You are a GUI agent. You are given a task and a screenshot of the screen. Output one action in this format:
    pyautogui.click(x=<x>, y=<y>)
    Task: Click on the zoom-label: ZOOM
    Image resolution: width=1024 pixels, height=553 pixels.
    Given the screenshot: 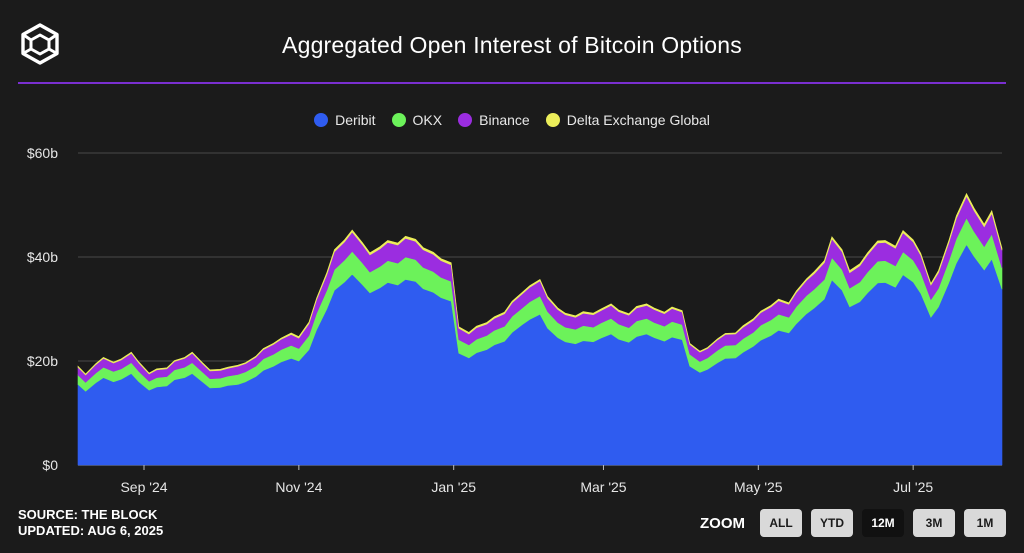 What is the action you would take?
    pyautogui.click(x=722, y=523)
    